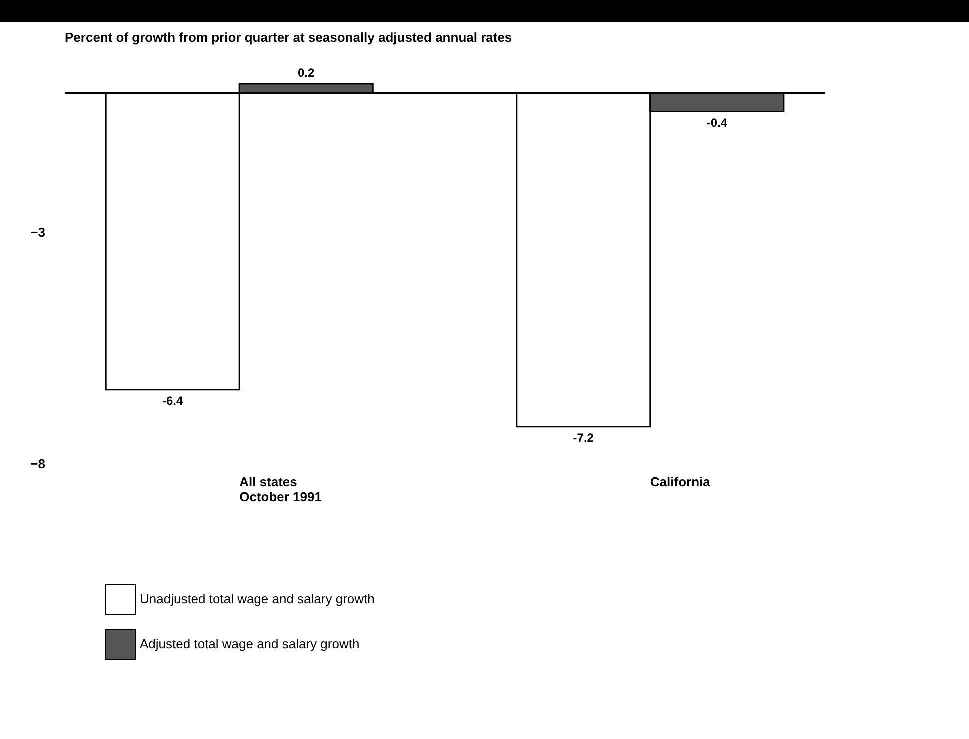 This screenshot has height=739, width=969. I want to click on x-tick-label: California, so click(681, 482).